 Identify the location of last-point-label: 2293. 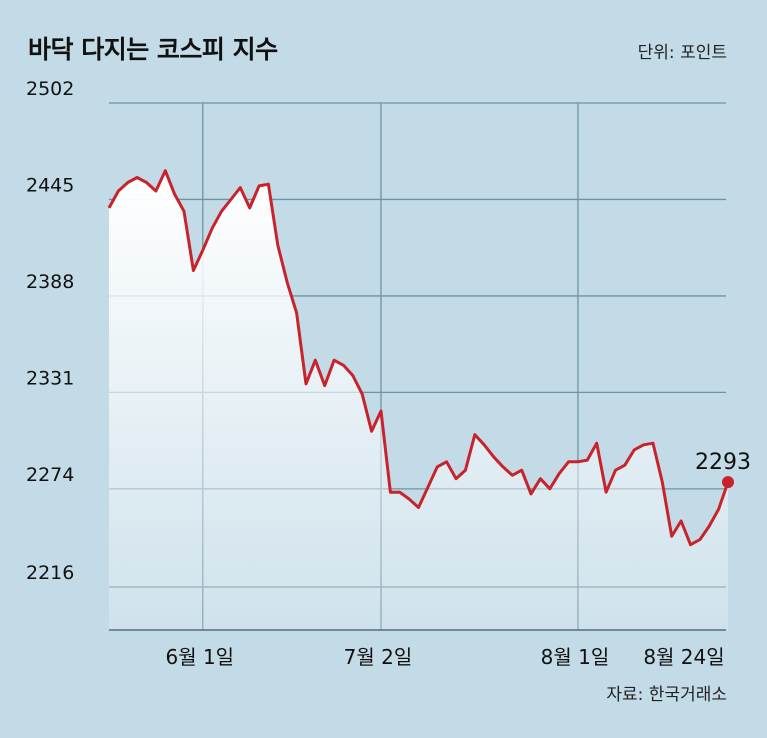
(723, 462).